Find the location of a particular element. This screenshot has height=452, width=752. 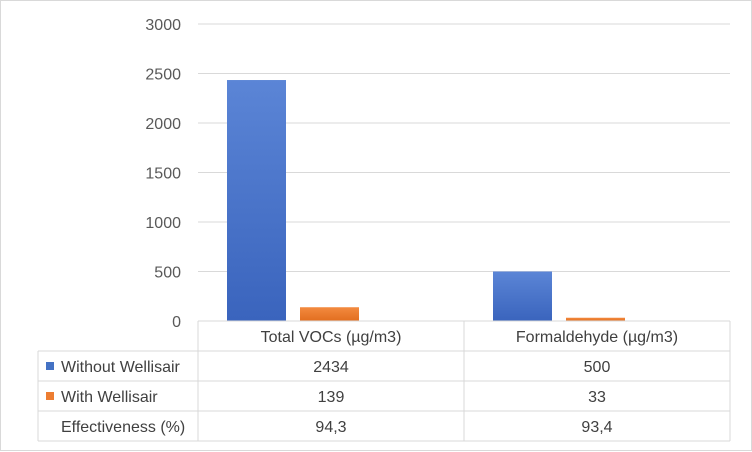

table-cell-value: 500 is located at coordinates (597, 367).